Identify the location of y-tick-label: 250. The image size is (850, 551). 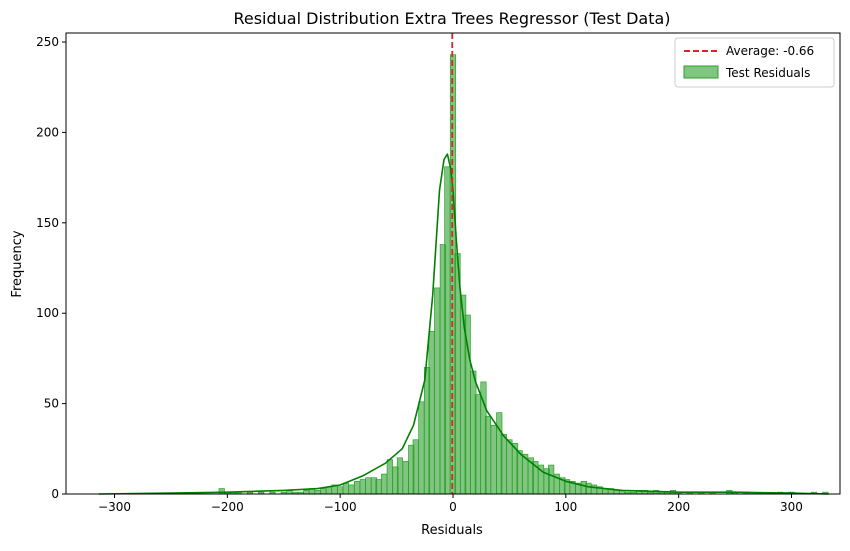
(47, 42).